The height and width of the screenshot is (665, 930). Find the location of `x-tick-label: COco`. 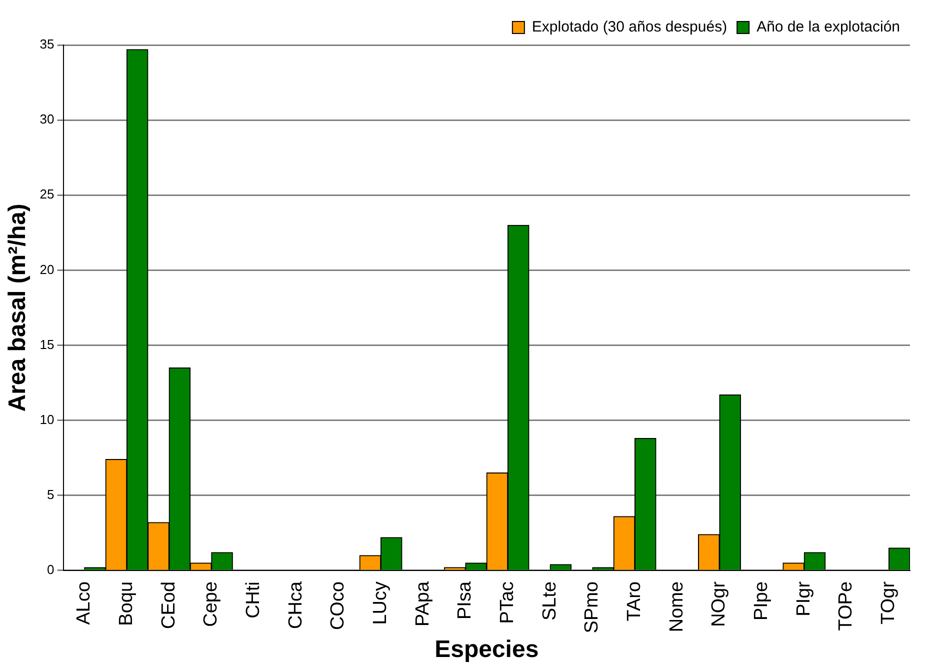

x-tick-label: COco is located at coordinates (338, 605).